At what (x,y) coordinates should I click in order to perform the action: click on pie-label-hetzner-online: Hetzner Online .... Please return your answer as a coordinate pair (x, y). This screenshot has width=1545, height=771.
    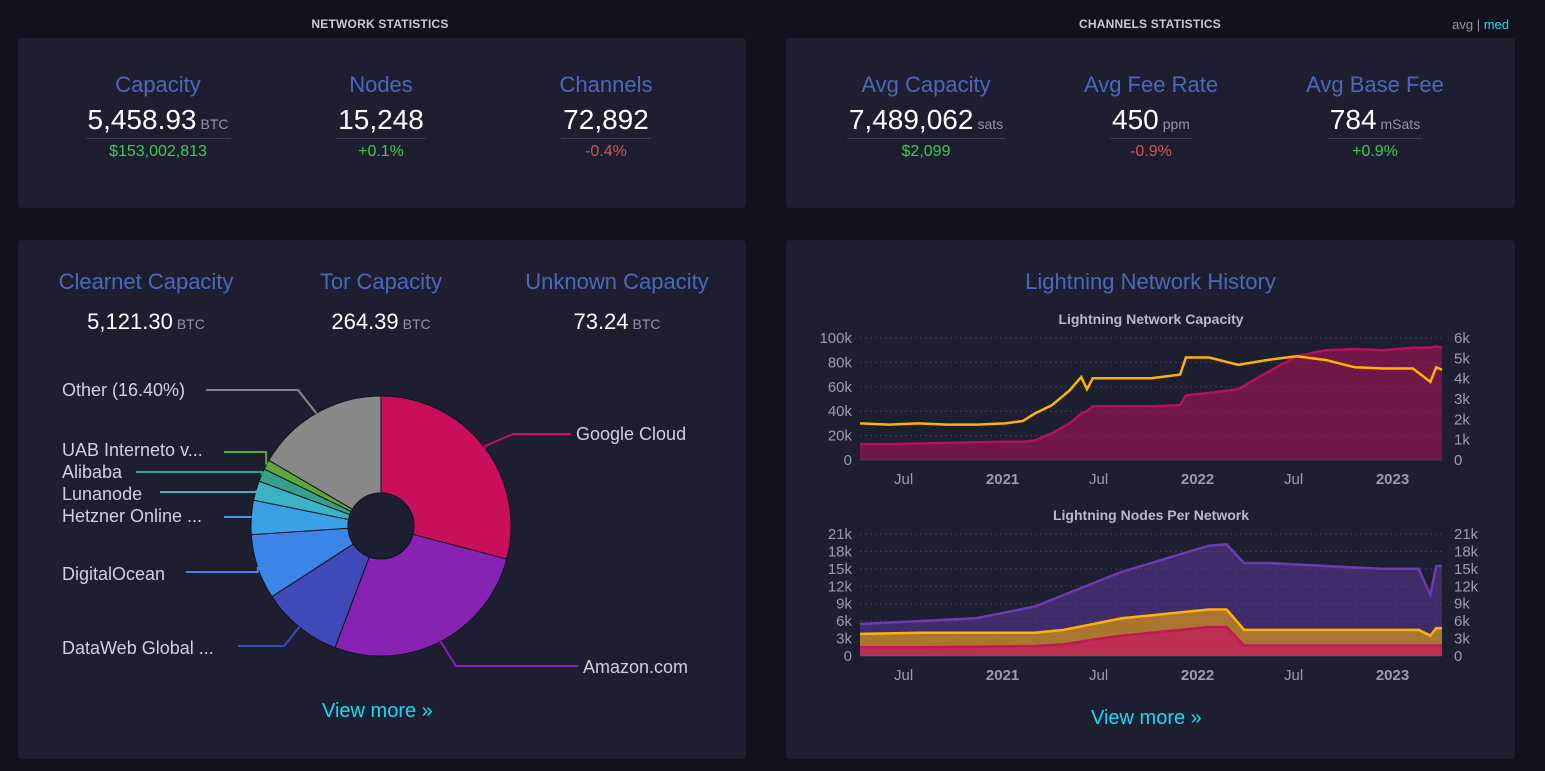
    Looking at the image, I should click on (132, 516).